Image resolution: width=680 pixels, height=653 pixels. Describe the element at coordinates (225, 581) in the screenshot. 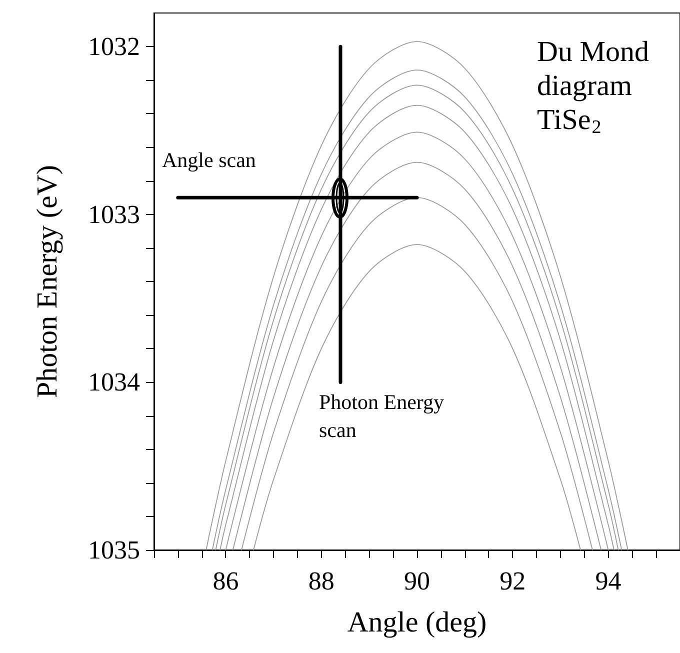

I see `x-tick-label: 86` at that location.